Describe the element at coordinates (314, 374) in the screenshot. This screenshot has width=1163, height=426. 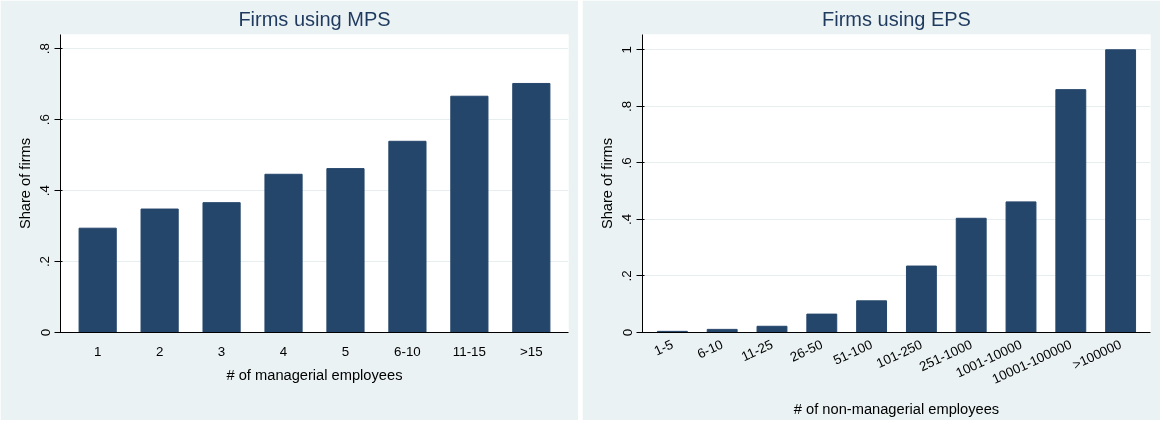
I see `x-axis-title: # of managerial employees` at that location.